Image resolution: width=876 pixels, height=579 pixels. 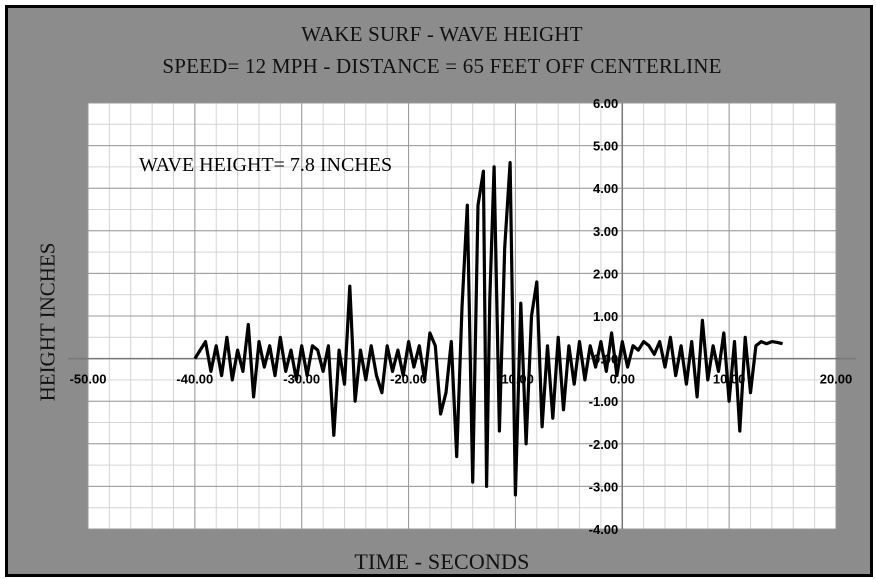 I want to click on y-tick-label: 6.00, so click(x=605, y=103).